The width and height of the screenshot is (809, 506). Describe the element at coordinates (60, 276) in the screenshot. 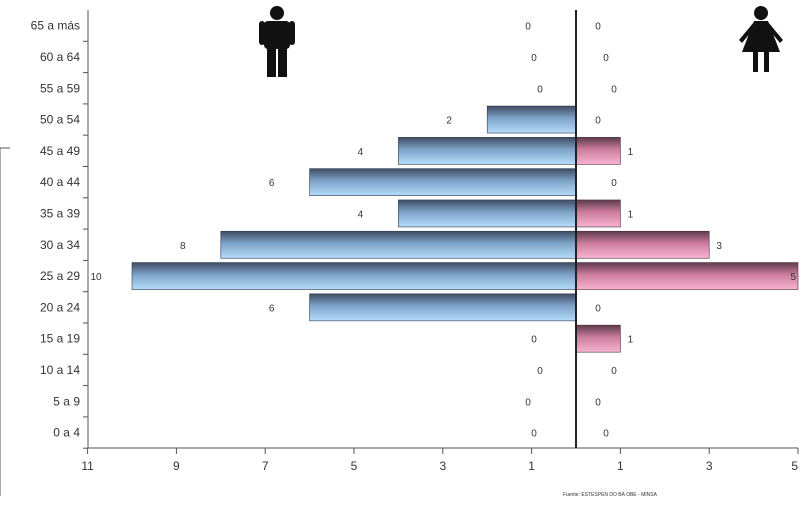

I see `category-label: 25 a 29` at that location.